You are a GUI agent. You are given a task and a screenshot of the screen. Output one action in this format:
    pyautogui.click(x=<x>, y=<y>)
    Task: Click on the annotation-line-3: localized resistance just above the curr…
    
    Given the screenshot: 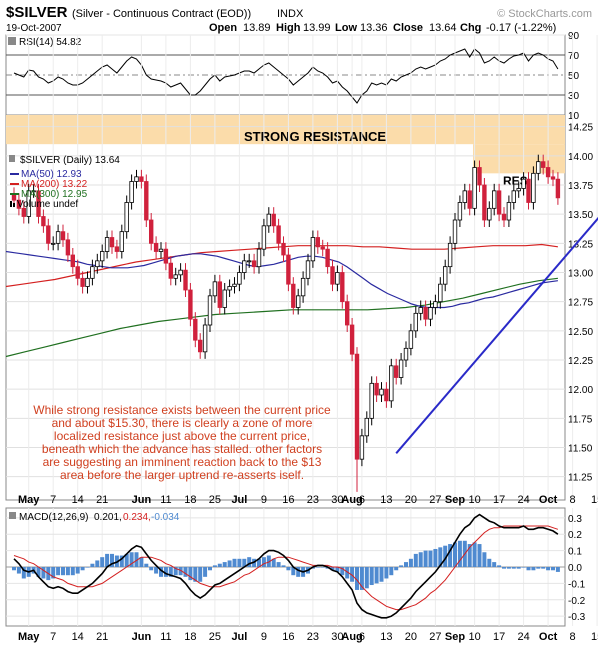 What is the action you would take?
    pyautogui.click(x=182, y=436)
    